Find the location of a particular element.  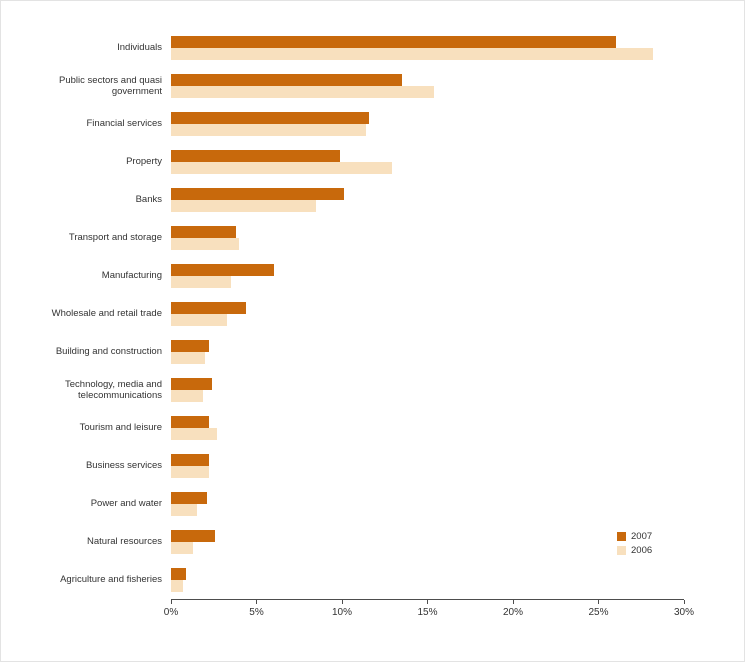

category-row: Financial services is located at coordinates (342, 124).